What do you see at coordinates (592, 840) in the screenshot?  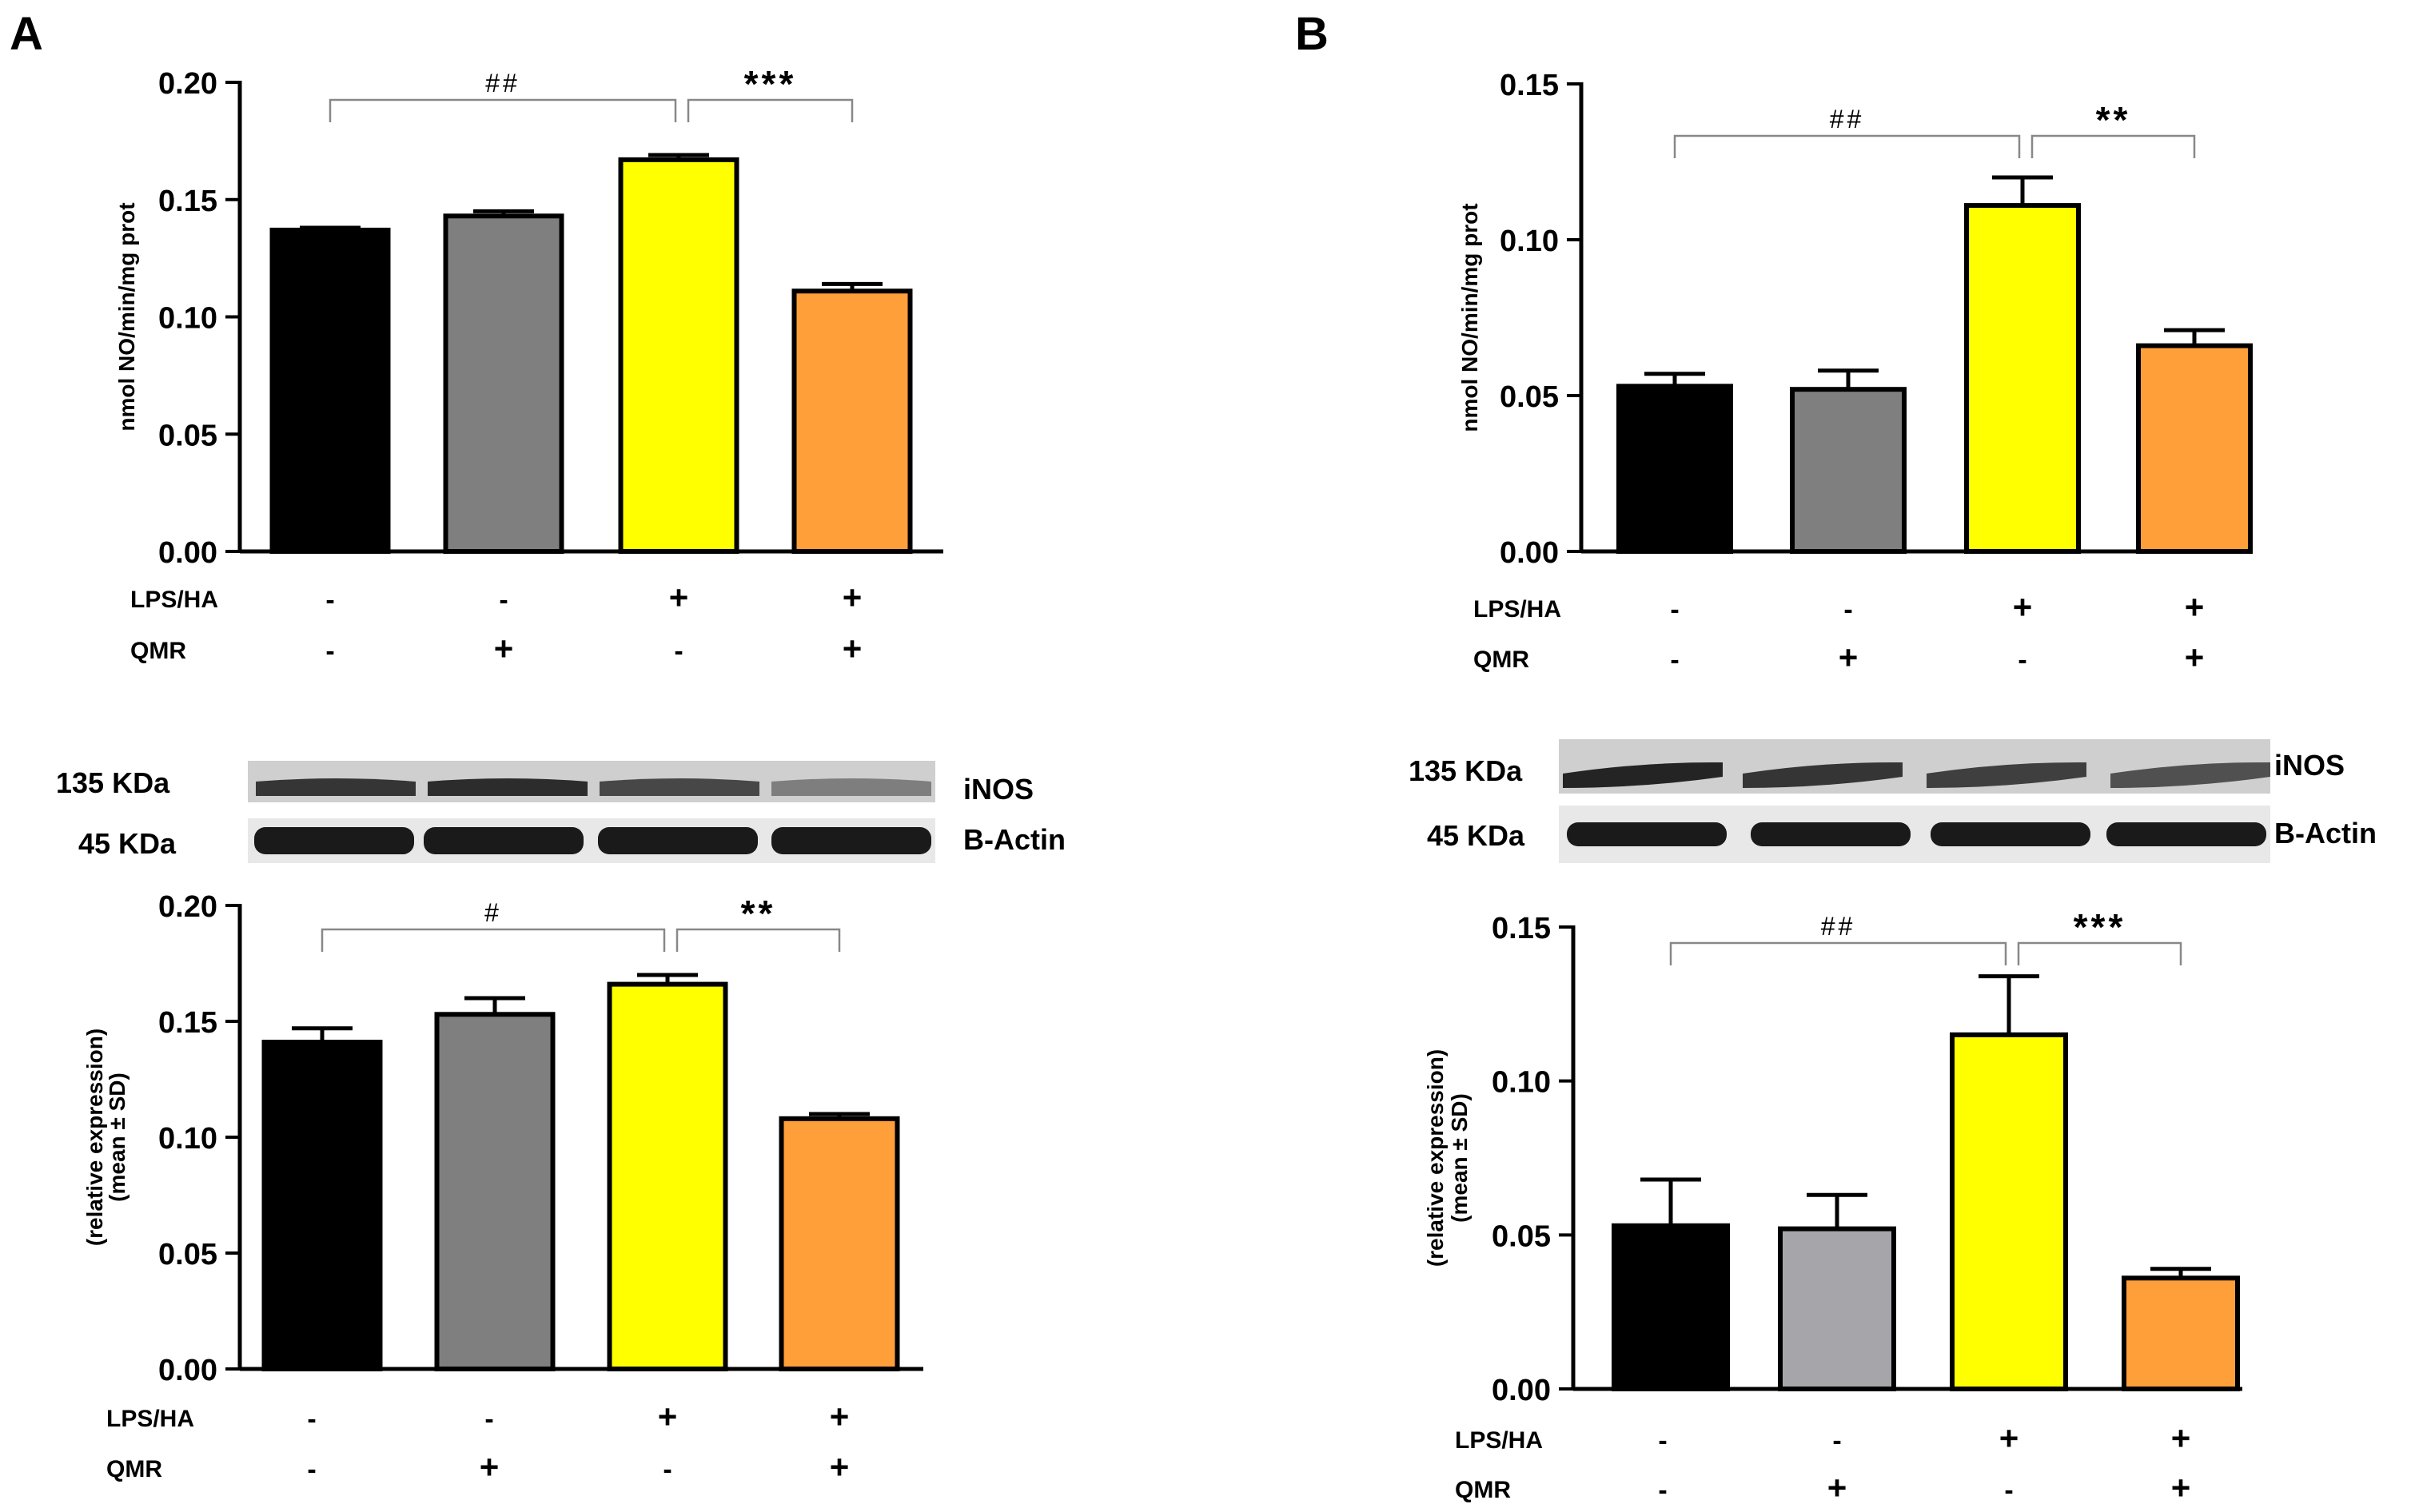 I see `blot-a-actin-bands` at bounding box center [592, 840].